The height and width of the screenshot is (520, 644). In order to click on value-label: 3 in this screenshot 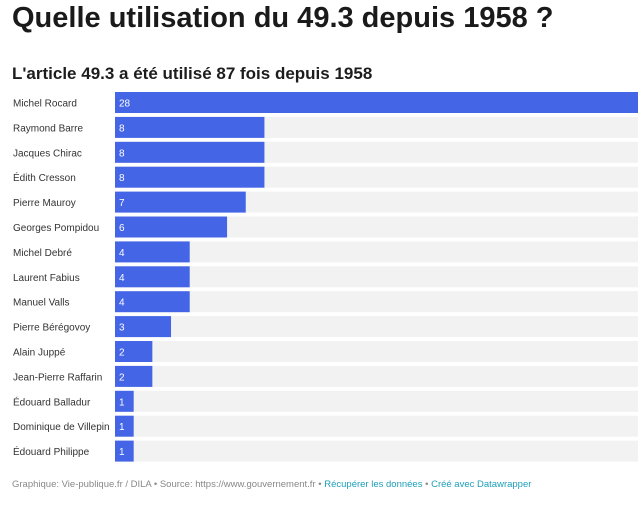, I will do `click(122, 328)`.